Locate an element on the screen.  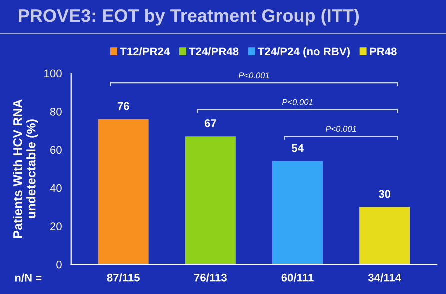
data-label: 67 is located at coordinates (210, 124).